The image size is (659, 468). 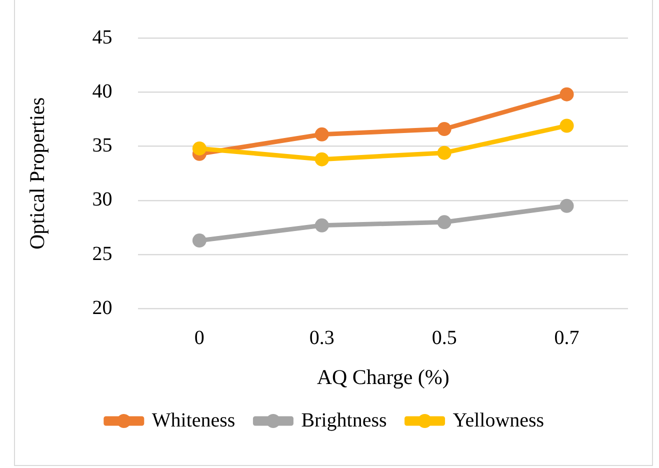 What do you see at coordinates (37, 173) in the screenshot?
I see `y-axis-title: Optical Properties` at bounding box center [37, 173].